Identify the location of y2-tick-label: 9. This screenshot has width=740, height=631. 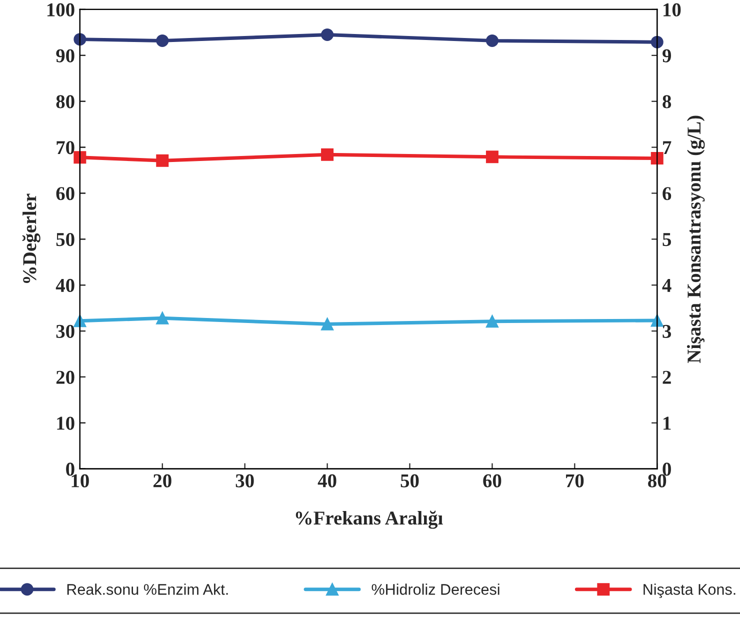
(666, 55).